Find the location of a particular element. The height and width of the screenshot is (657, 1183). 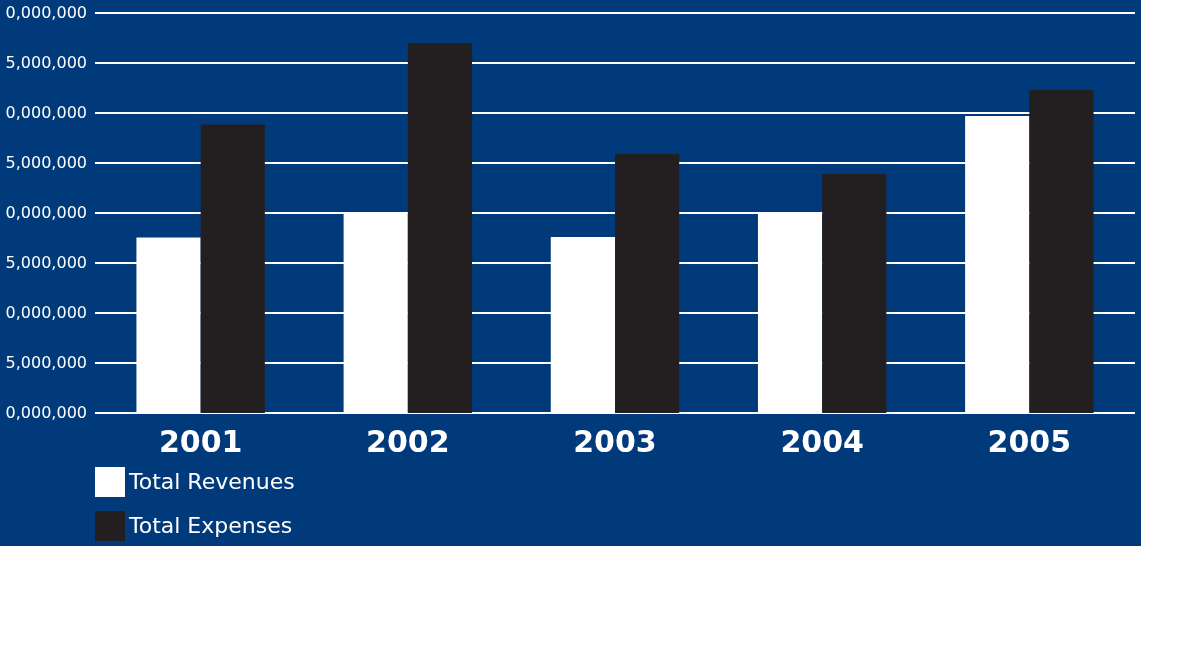

x-tick-label: 2001 is located at coordinates (200, 441).